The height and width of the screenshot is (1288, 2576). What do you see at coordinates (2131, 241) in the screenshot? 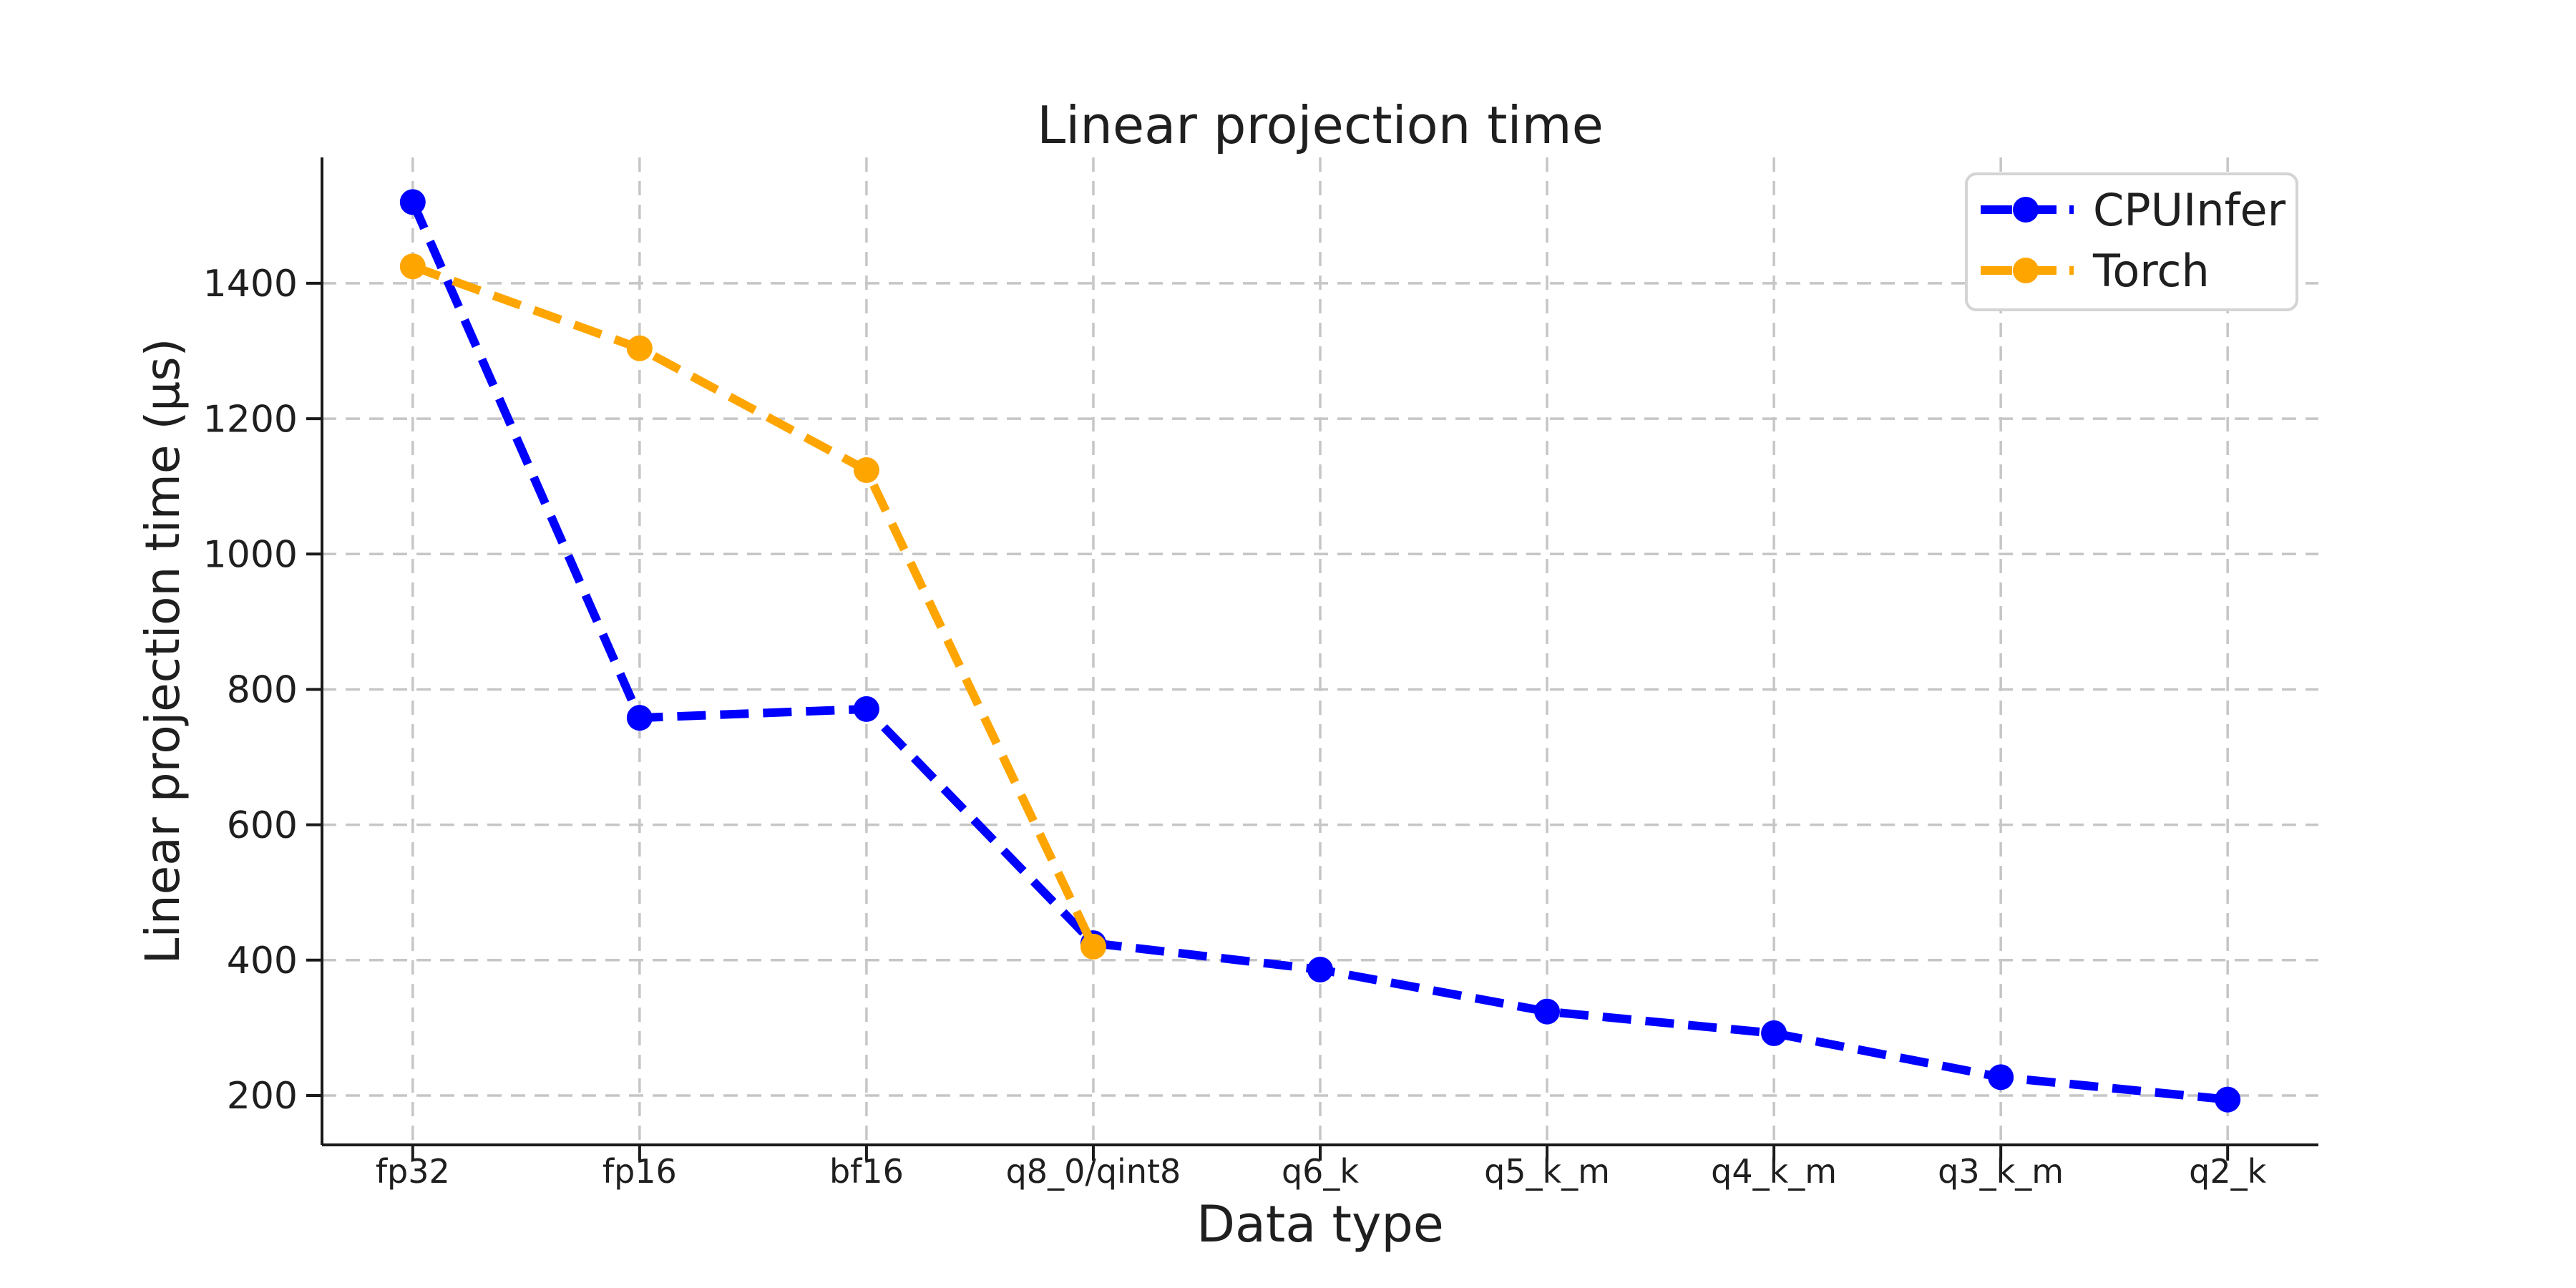
I see `legend: CPUInfer Torch` at bounding box center [2131, 241].